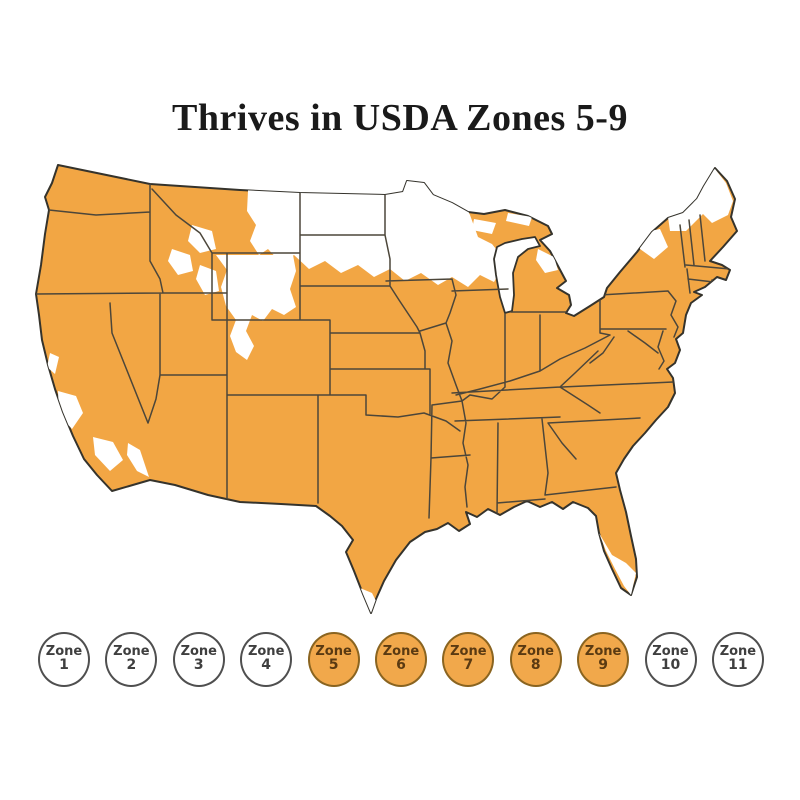 The height and width of the screenshot is (800, 800). What do you see at coordinates (131, 665) in the screenshot?
I see `zone-number: 2` at bounding box center [131, 665].